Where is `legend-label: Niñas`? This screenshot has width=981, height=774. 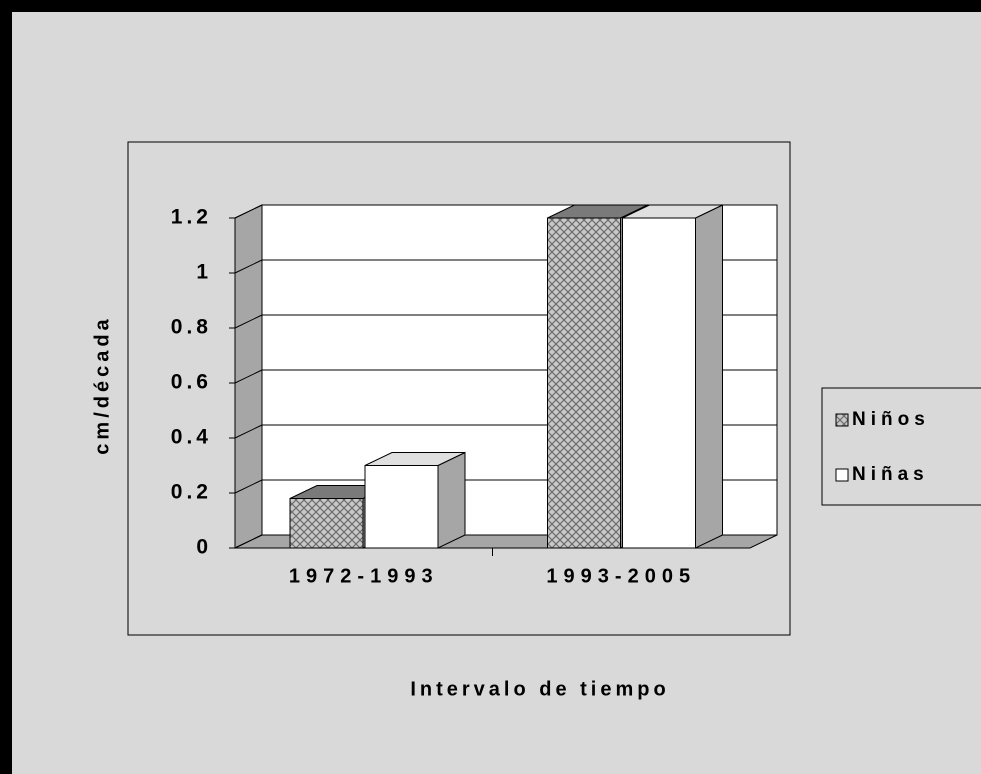 legend-label: Niñas is located at coordinates (890, 474).